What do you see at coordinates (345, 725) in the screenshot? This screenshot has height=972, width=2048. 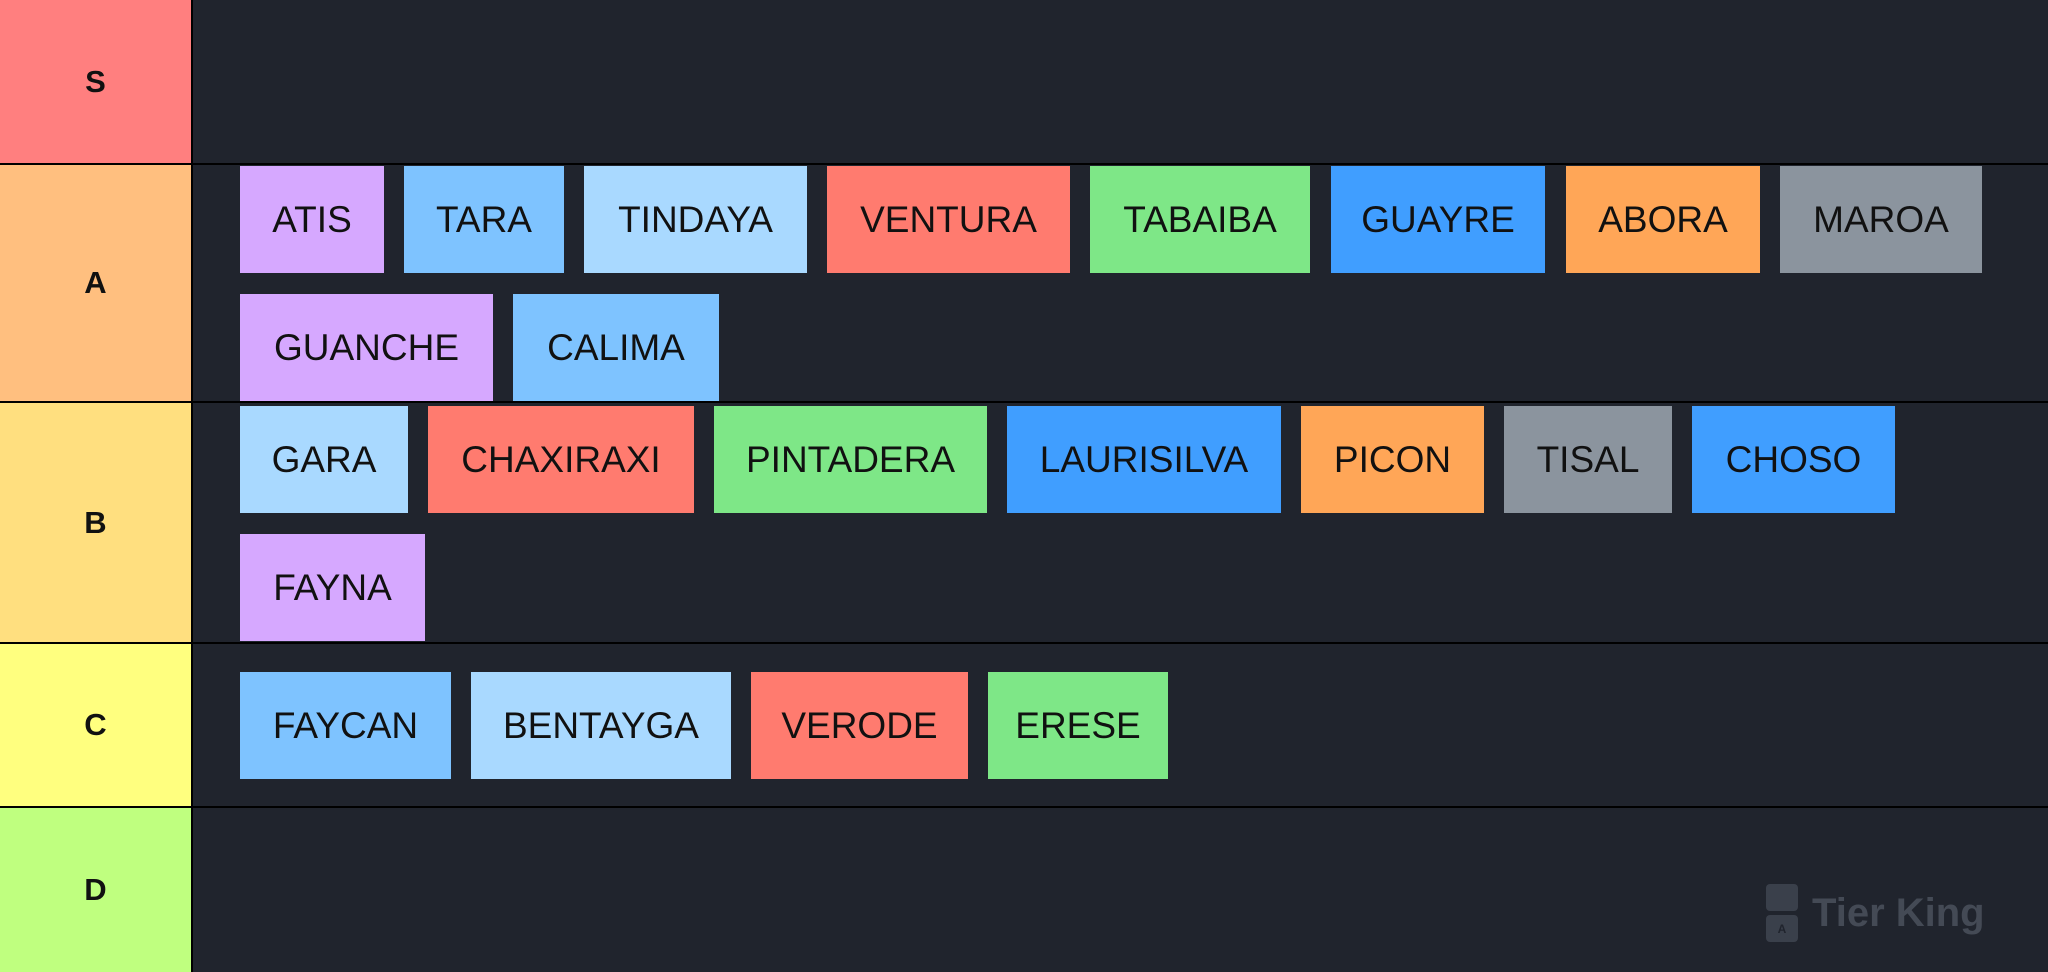 I see `tier-item: FAYCAN` at bounding box center [345, 725].